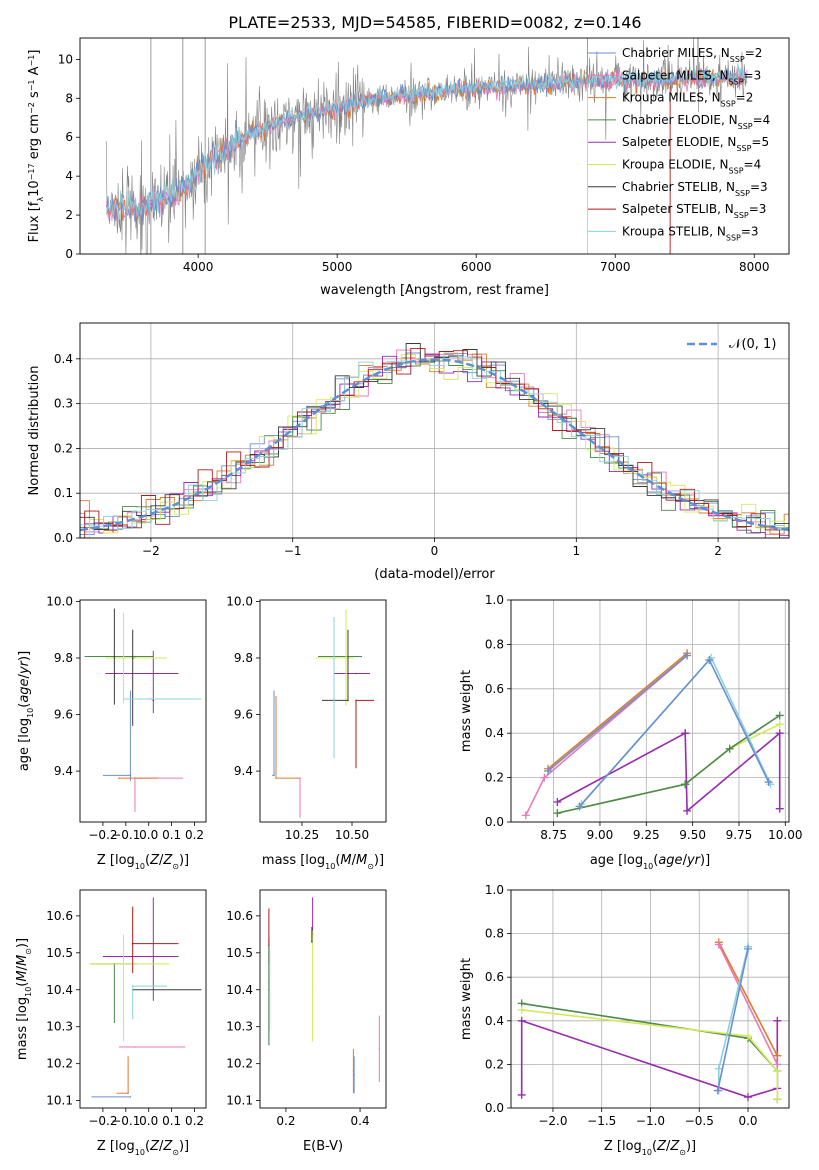  What do you see at coordinates (24, 999) in the screenshot?
I see `y-axis-label: mass [log10(M/M⊙)]` at bounding box center [24, 999].